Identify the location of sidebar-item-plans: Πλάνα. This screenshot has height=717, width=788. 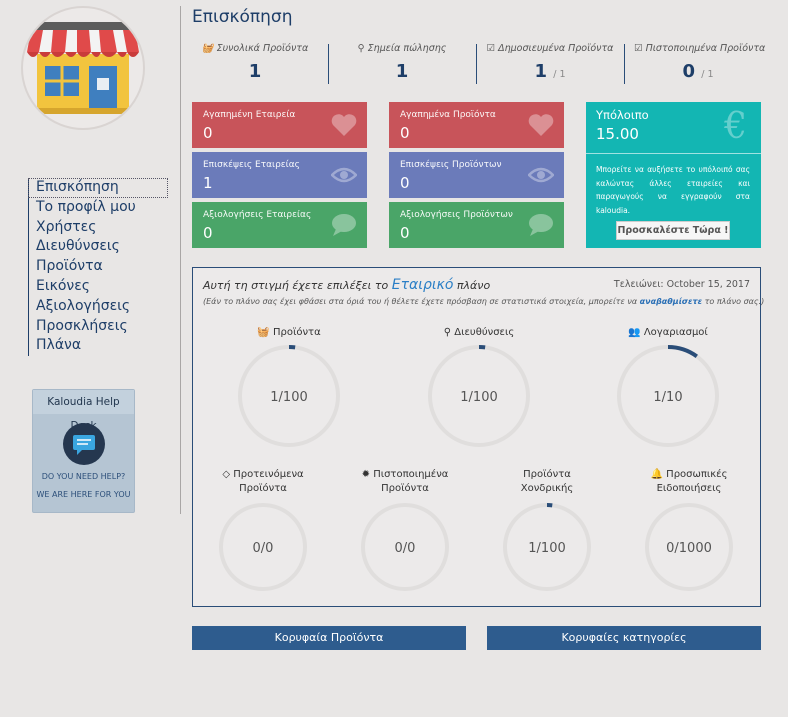
(98, 346).